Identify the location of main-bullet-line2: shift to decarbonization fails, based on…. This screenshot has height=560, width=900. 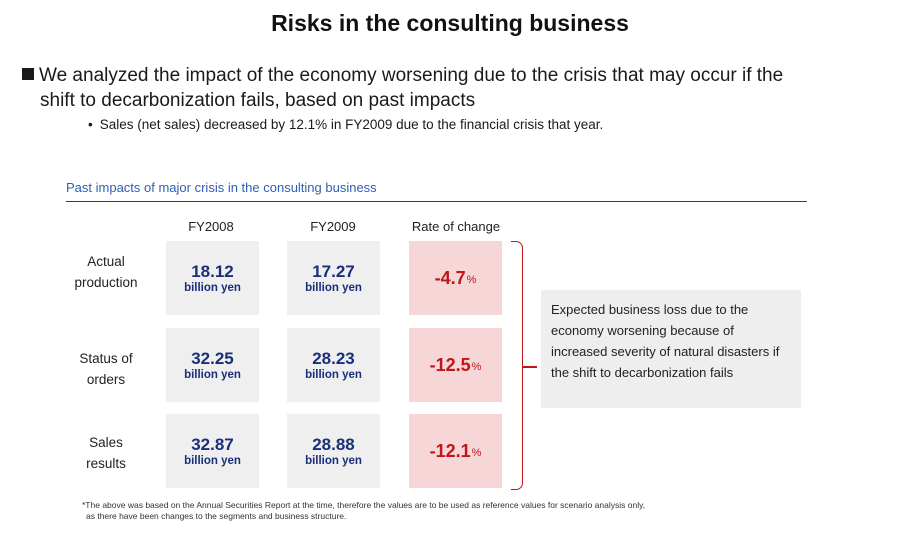
(258, 100).